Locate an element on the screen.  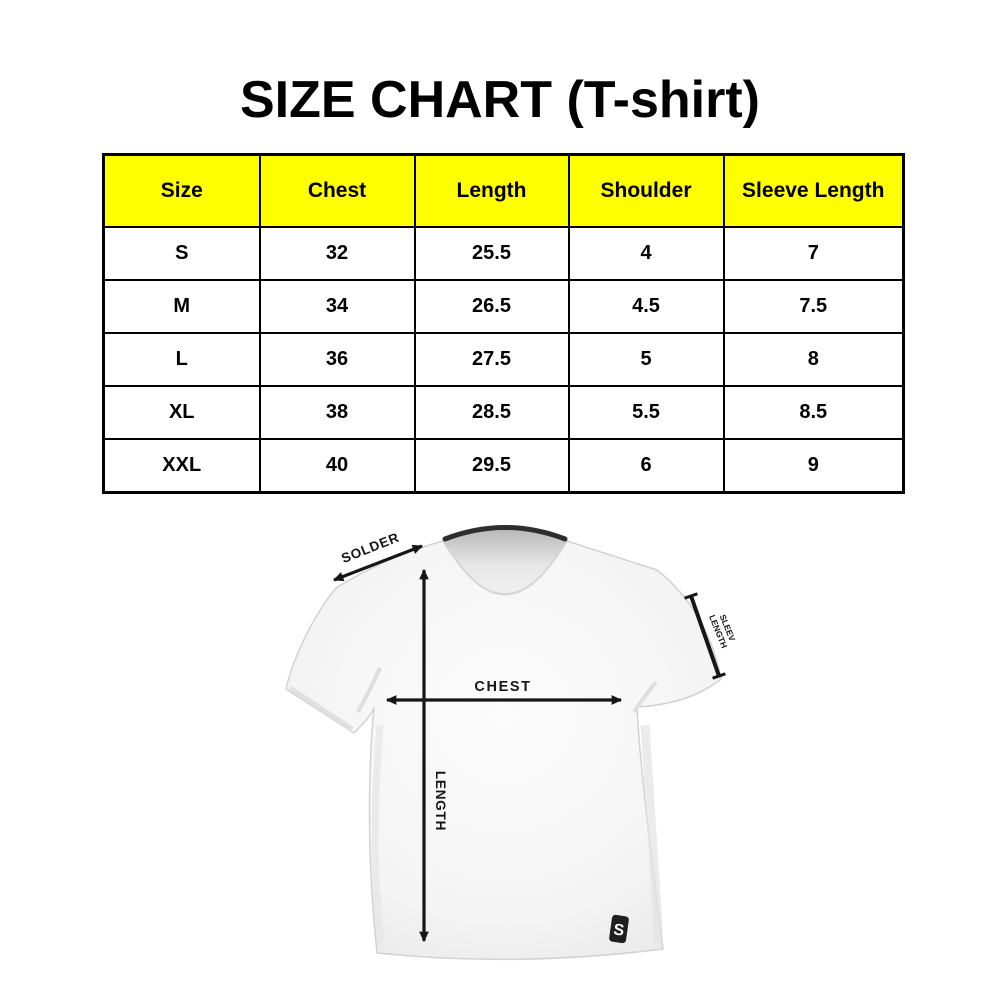
table-cell: 32 is located at coordinates (337, 253).